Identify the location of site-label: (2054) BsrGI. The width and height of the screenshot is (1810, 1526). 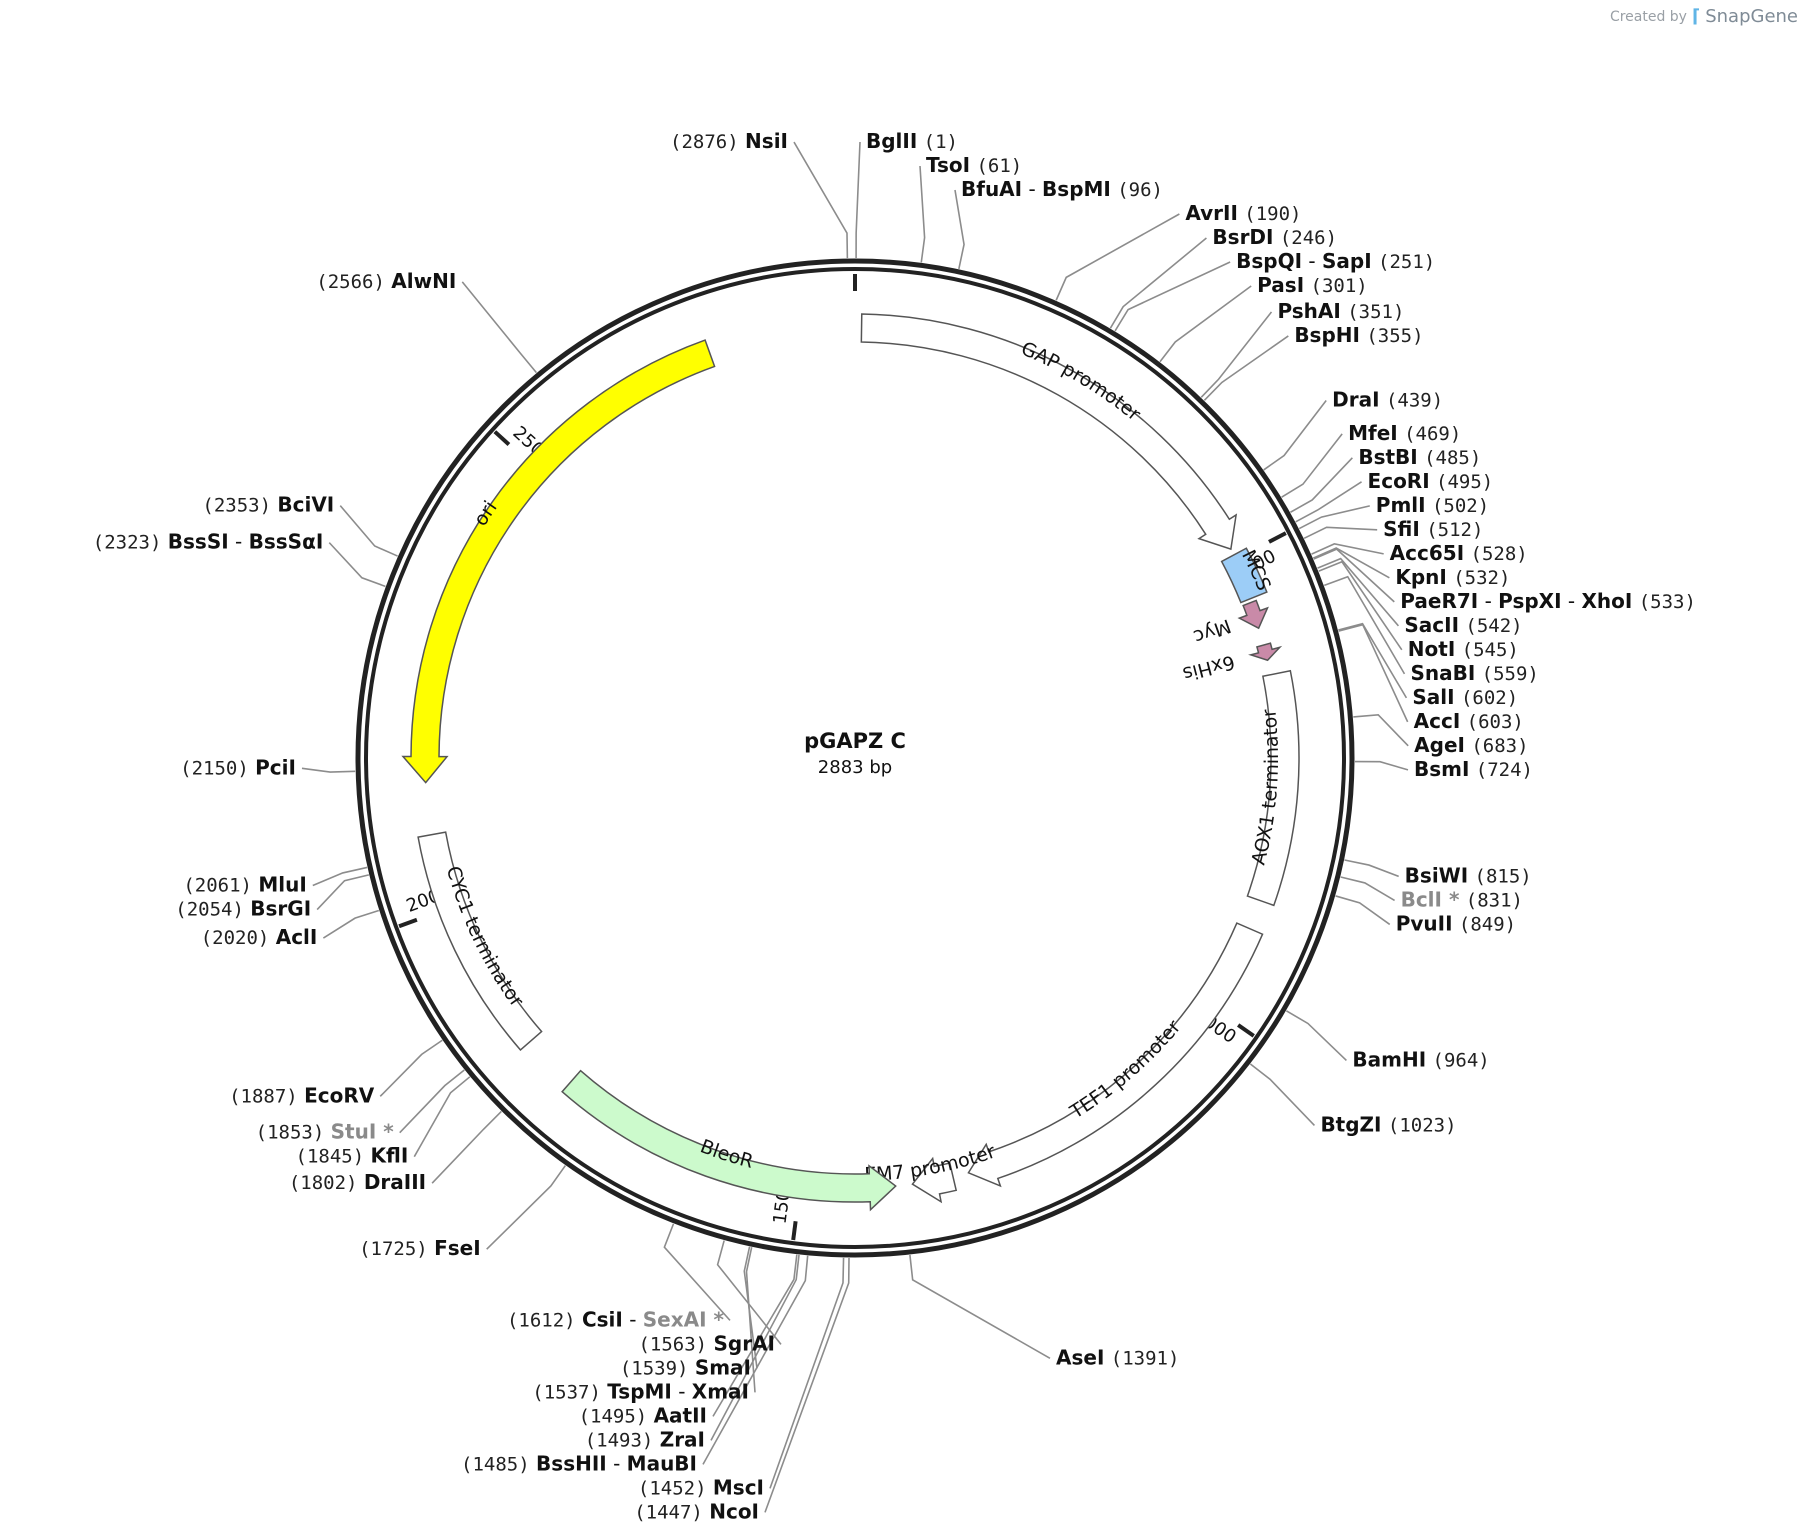
(243, 909).